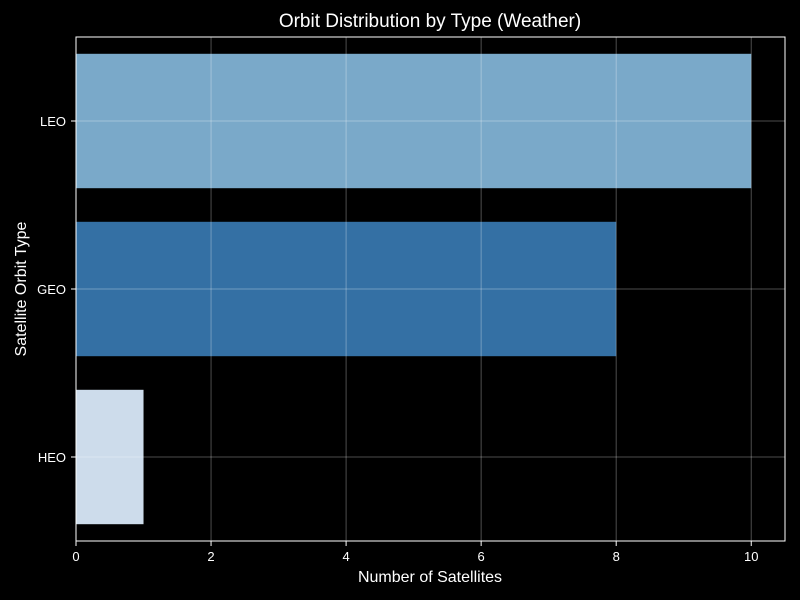  I want to click on y-axis-label: Satellite Orbit Type, so click(21, 288).